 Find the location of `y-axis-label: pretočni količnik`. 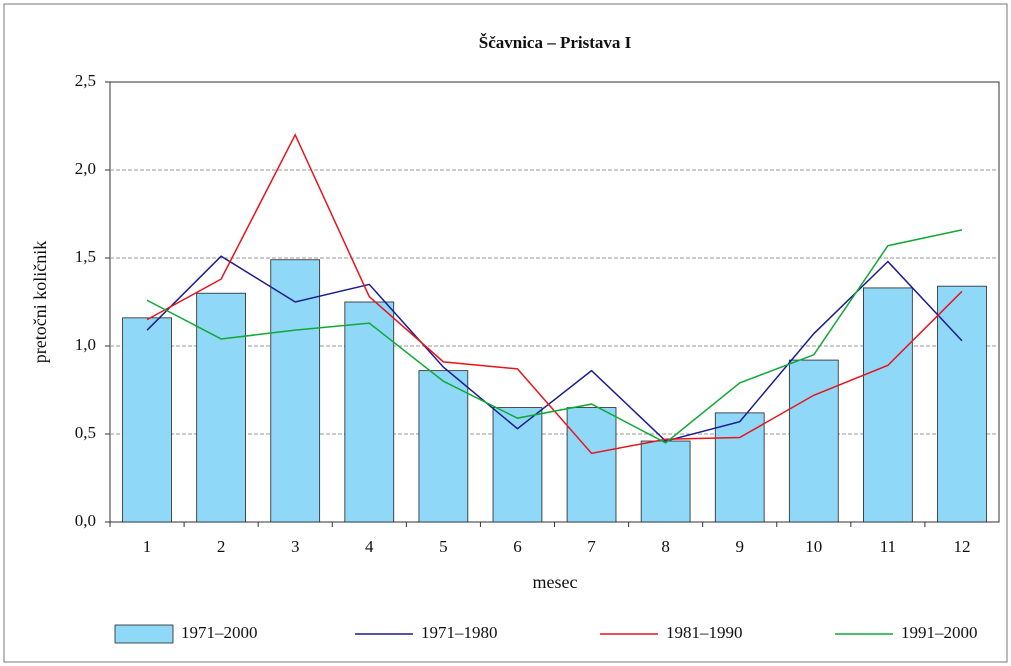

y-axis-label: pretočni količnik is located at coordinates (40, 302).